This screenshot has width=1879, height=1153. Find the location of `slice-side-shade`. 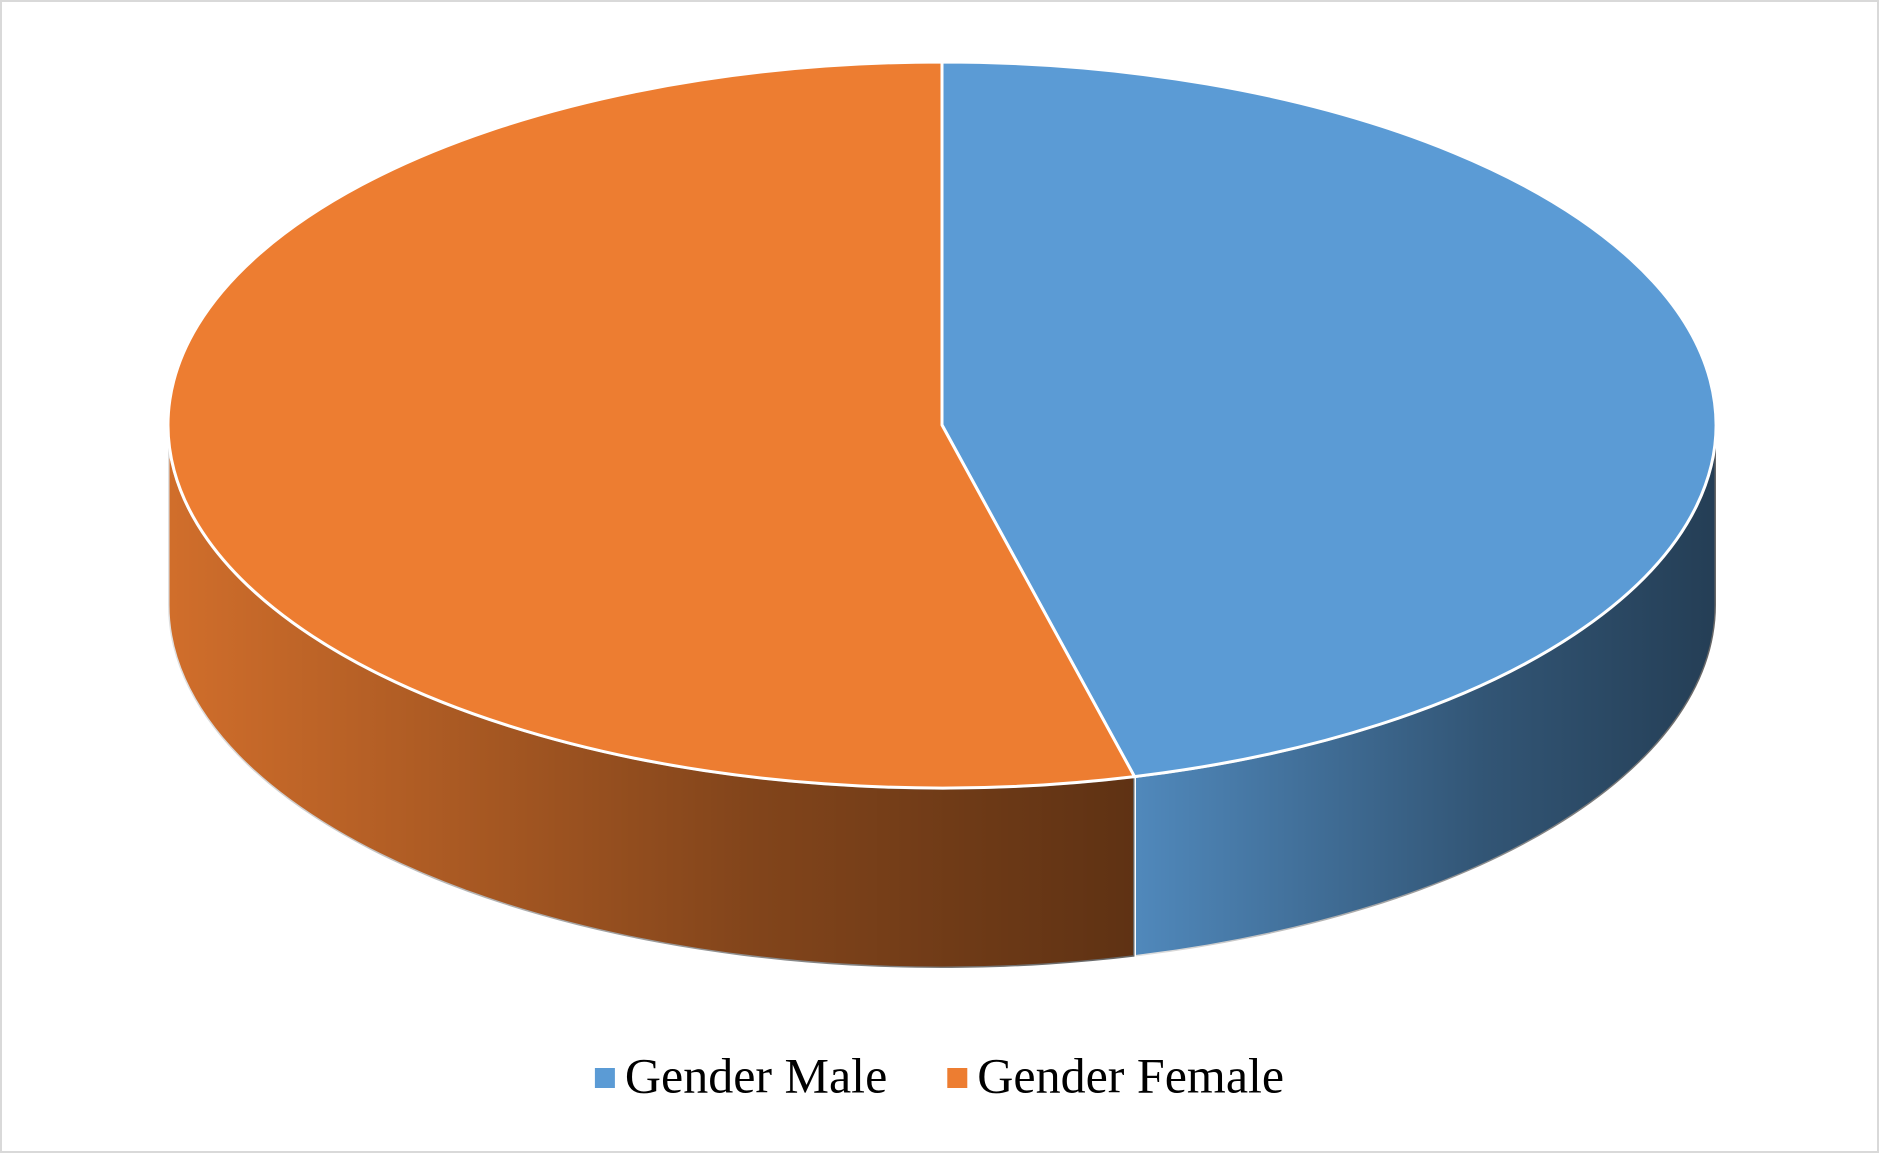

slice-side-shade is located at coordinates (1425, 691).